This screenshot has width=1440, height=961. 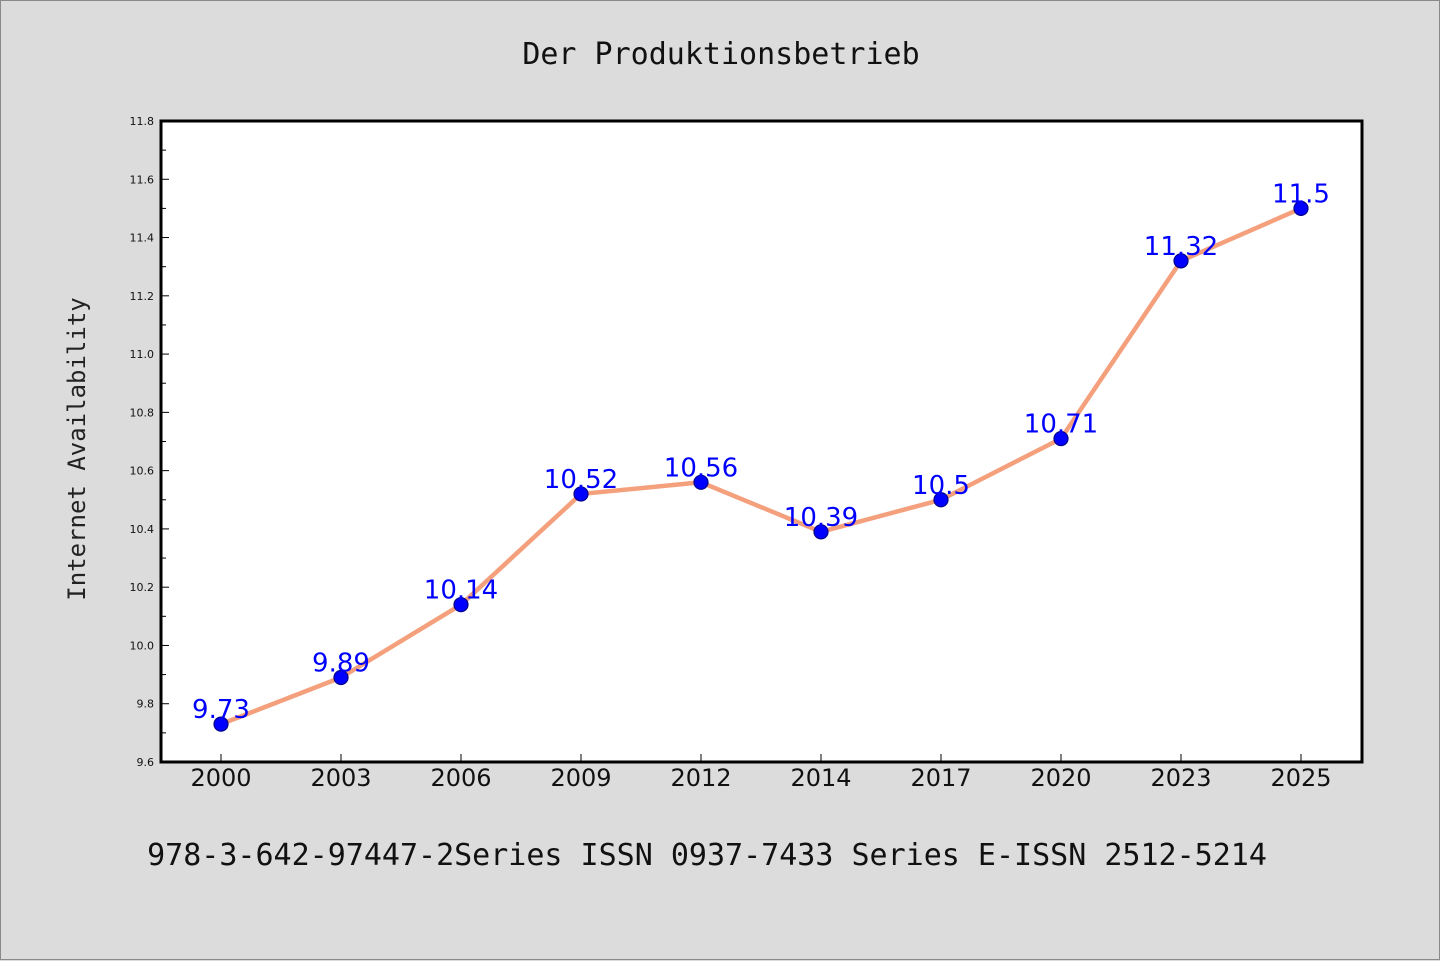 What do you see at coordinates (580, 778) in the screenshot?
I see `x-tick-label: 2009` at bounding box center [580, 778].